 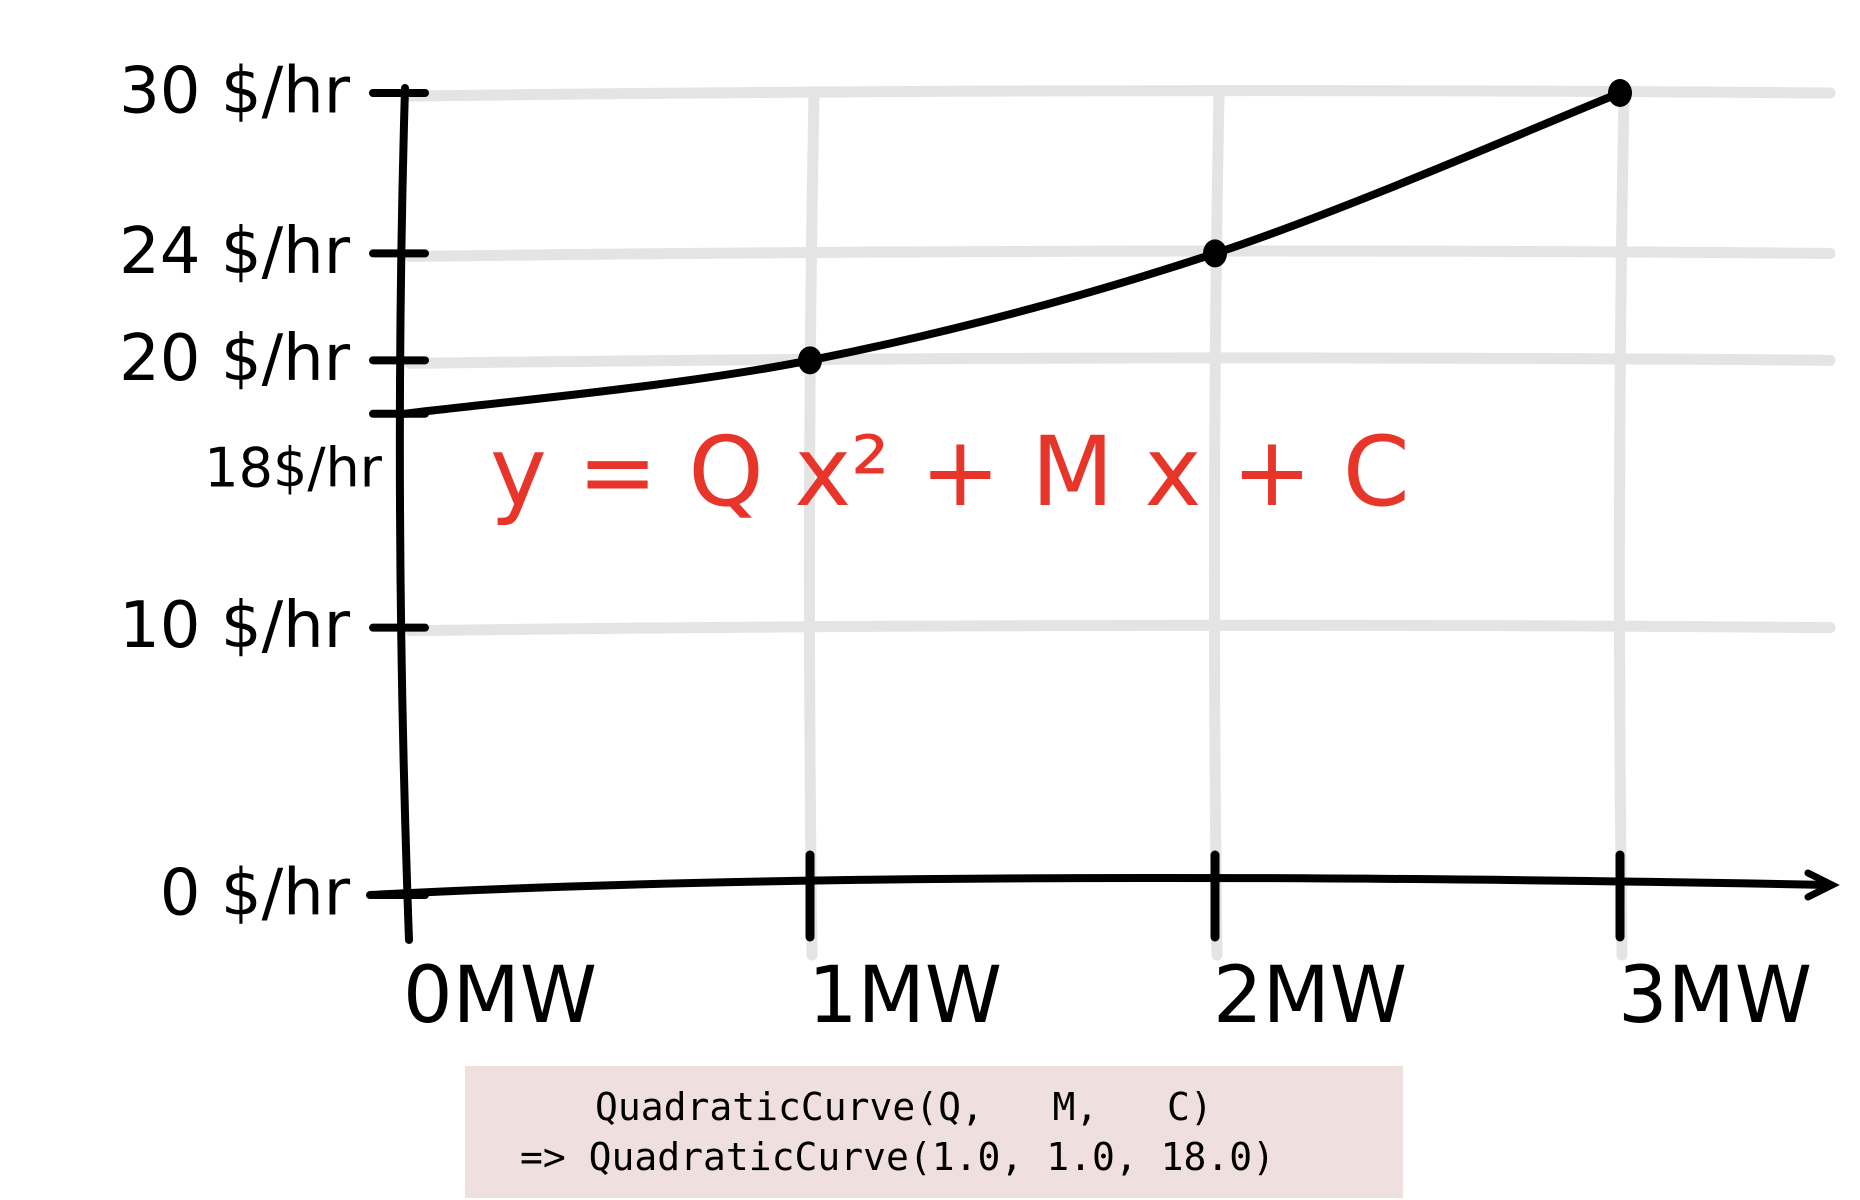 I want to click on y-tick-label-18: 18$/hr, so click(x=293, y=467).